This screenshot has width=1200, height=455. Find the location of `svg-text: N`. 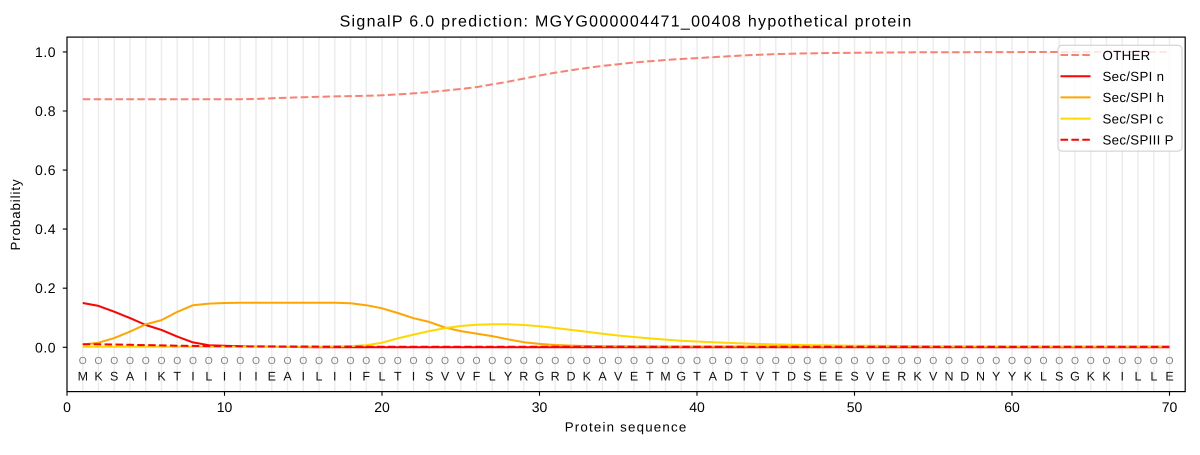

svg-text: N is located at coordinates (980, 376).